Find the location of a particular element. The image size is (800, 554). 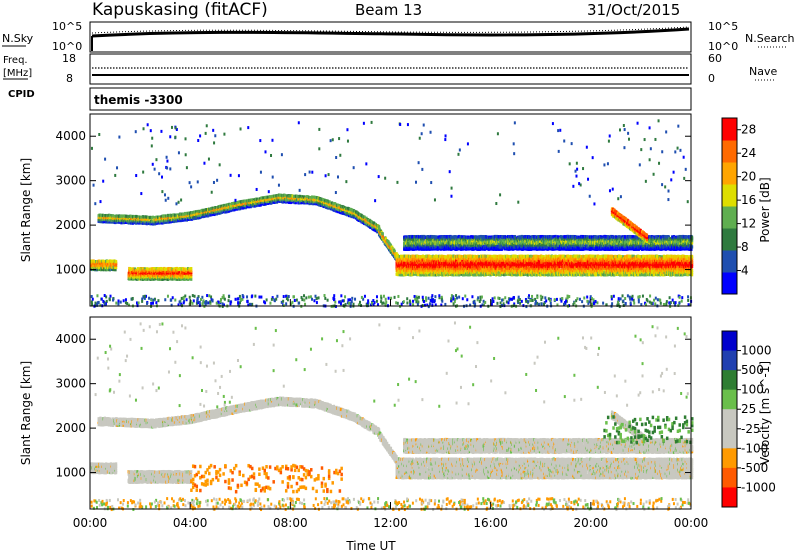

noise-left-tick-top: 10^5 is located at coordinates (67, 26).